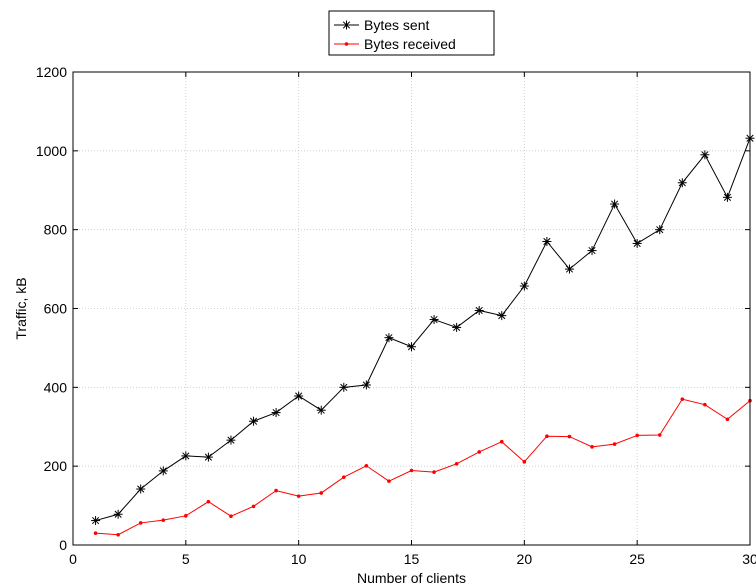 The image size is (756, 586). What do you see at coordinates (63, 545) in the screenshot?
I see `y-tick-label: 0` at bounding box center [63, 545].